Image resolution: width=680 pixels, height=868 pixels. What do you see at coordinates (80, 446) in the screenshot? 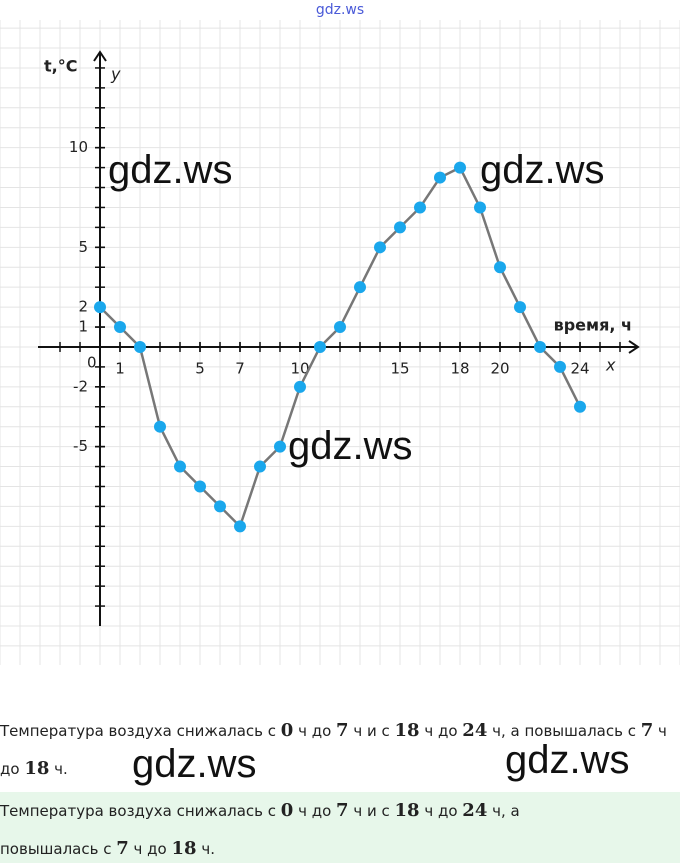
I see `y-tick-label: -5` at bounding box center [80, 446].